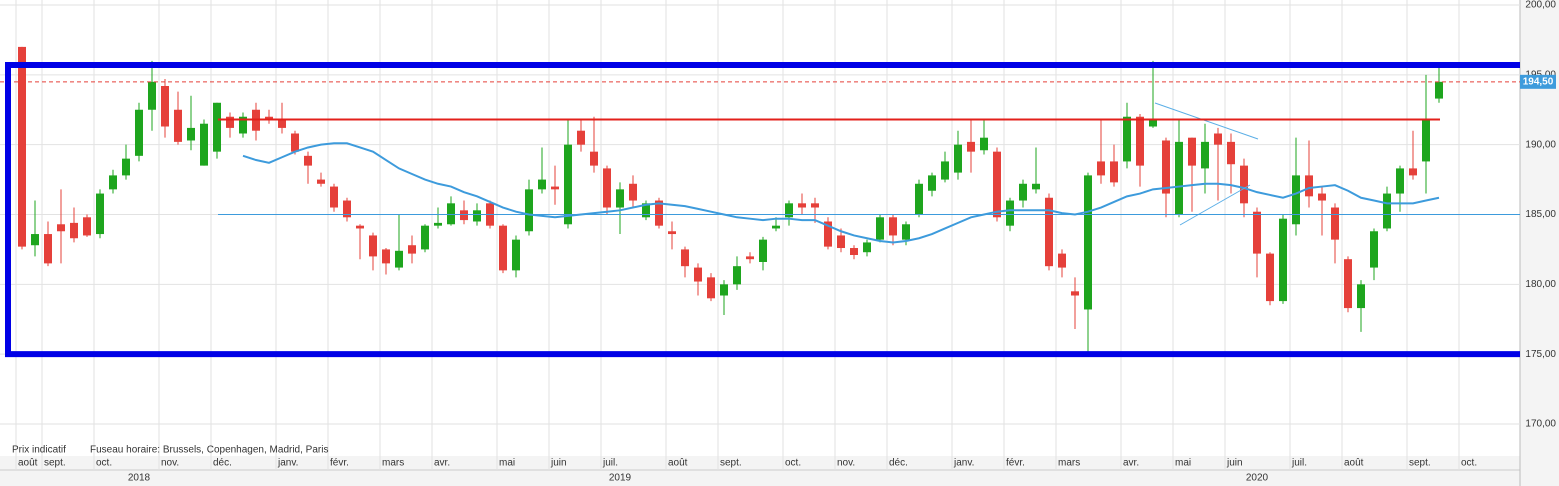  Describe the element at coordinates (1540, 5) in the screenshot. I see `y-tick-label: 200,00` at that location.